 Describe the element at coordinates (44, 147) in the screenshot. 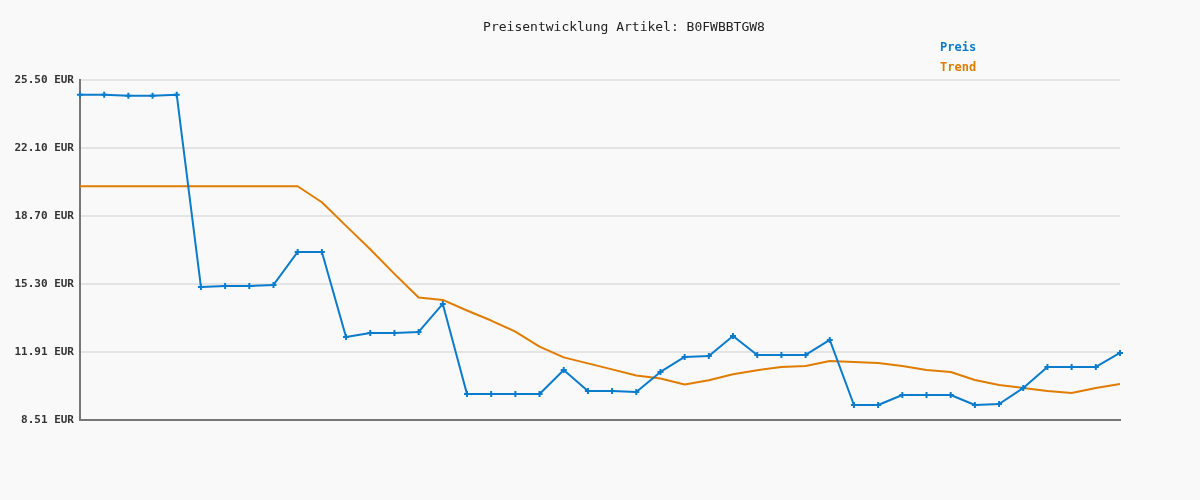

I see `y-tick-label: 22.10 EUR` at that location.